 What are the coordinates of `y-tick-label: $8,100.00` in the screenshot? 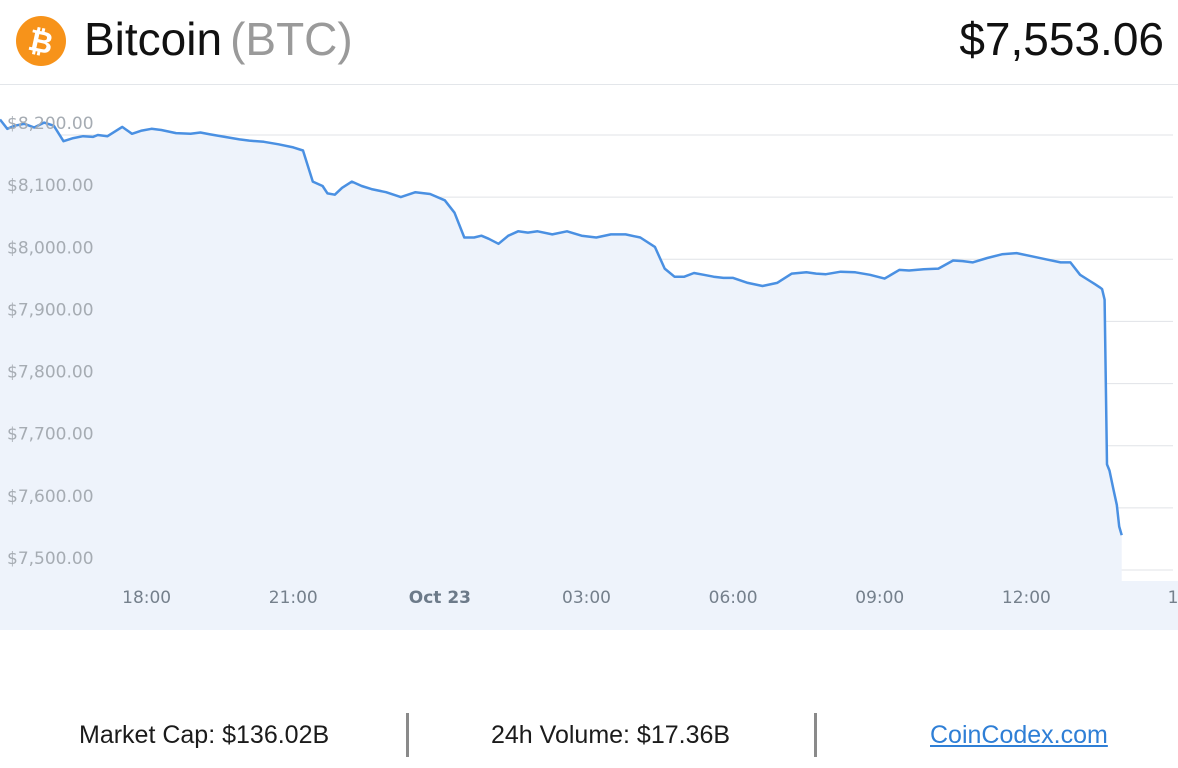 It's located at (50, 186).